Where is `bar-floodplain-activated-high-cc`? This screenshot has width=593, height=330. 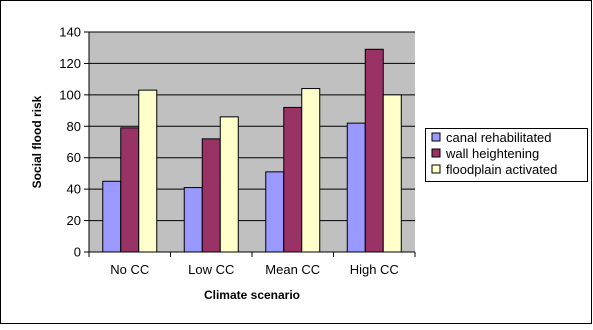 bar-floodplain-activated-high-cc is located at coordinates (392, 173).